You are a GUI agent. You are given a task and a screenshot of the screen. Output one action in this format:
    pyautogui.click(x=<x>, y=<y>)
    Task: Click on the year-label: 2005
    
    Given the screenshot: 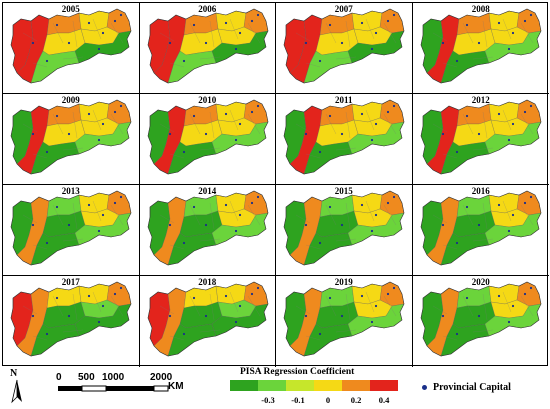 What is the action you would take?
    pyautogui.click(x=70, y=9)
    